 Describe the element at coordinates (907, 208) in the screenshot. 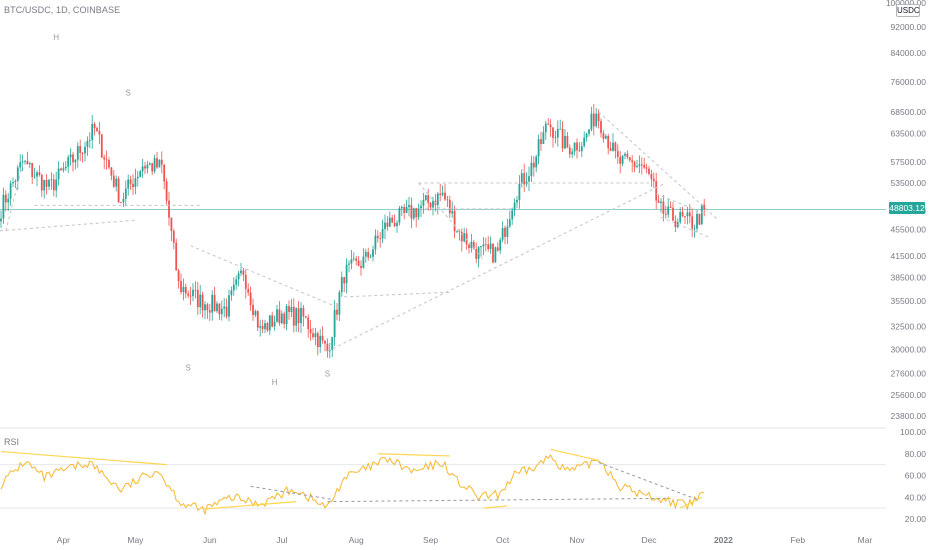

I see `last-price-badge: 48803.12` at that location.